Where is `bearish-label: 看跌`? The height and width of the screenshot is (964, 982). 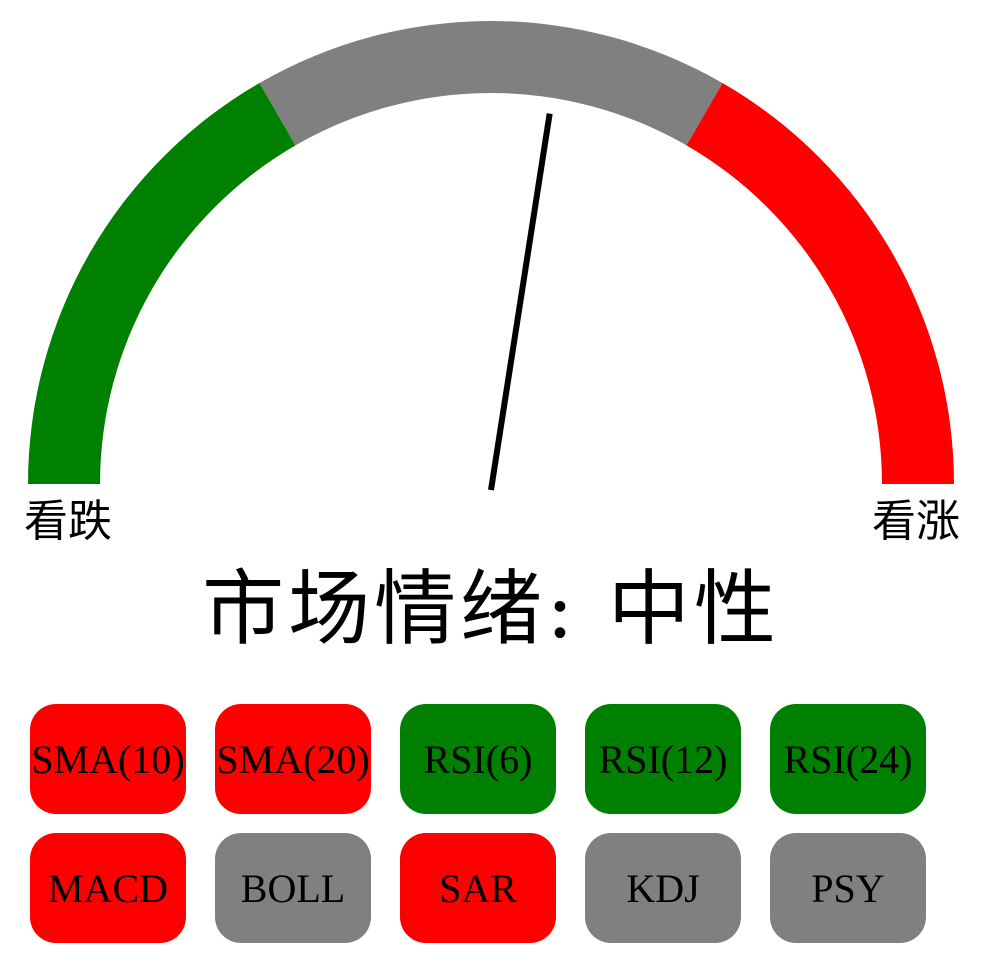
bearish-label: 看跌 is located at coordinates (68, 521).